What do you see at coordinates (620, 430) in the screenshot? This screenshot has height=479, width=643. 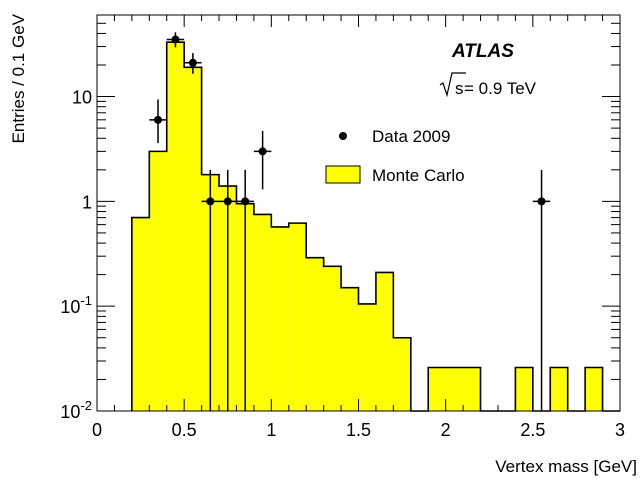 I see `x-tick-label: 3` at bounding box center [620, 430].